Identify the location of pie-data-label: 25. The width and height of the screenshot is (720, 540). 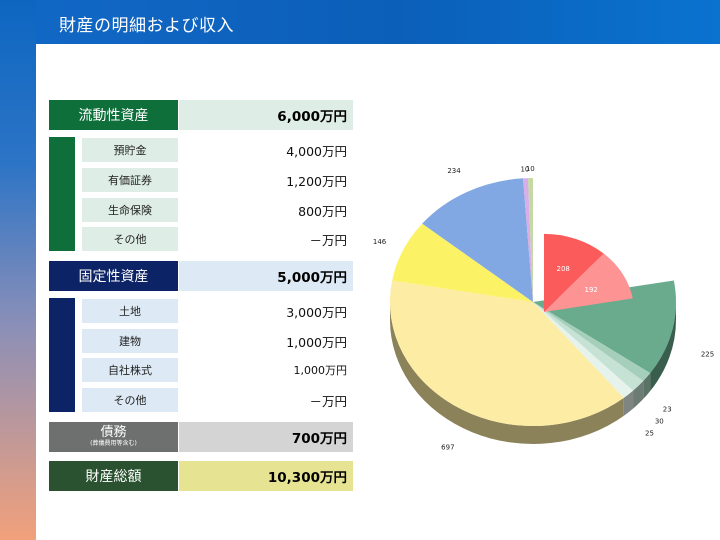
(649, 434).